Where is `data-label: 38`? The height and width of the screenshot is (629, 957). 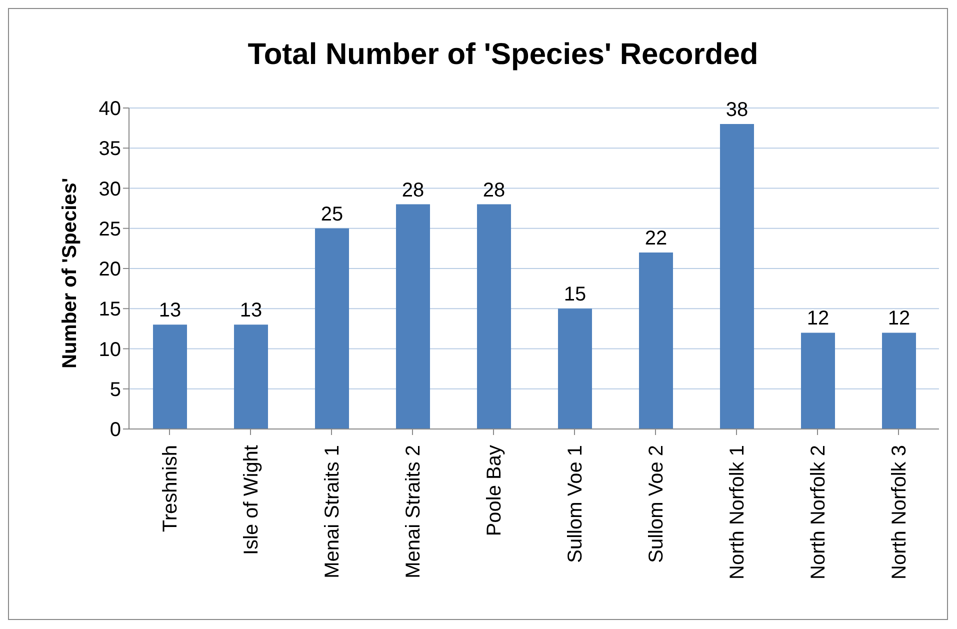 data-label: 38 is located at coordinates (737, 110).